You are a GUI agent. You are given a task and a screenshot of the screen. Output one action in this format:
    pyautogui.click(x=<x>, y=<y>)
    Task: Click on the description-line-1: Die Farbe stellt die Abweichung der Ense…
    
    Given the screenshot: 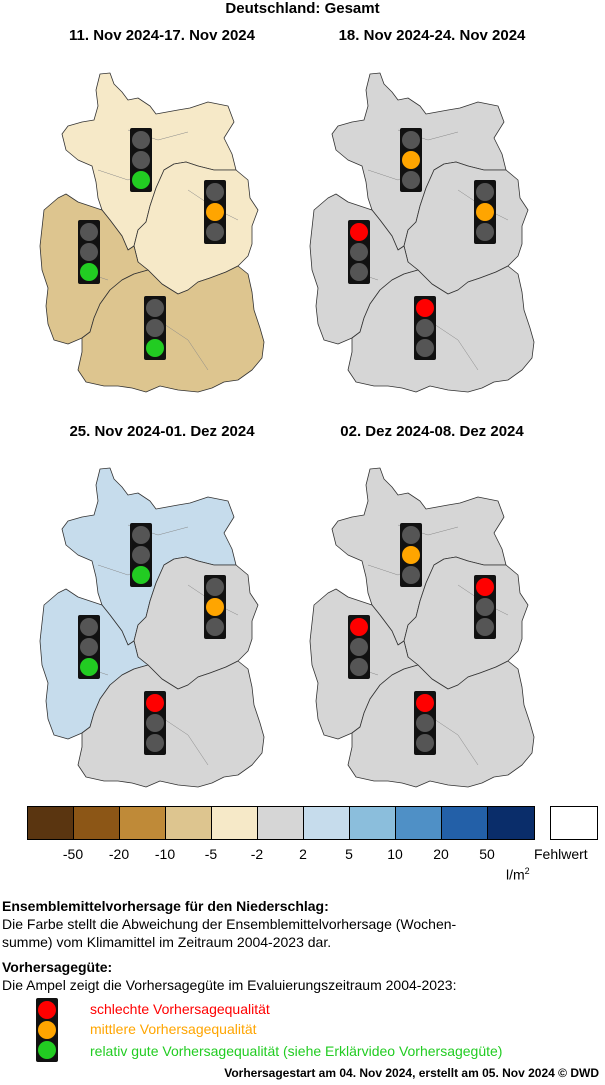 What is the action you would take?
    pyautogui.click(x=229, y=924)
    